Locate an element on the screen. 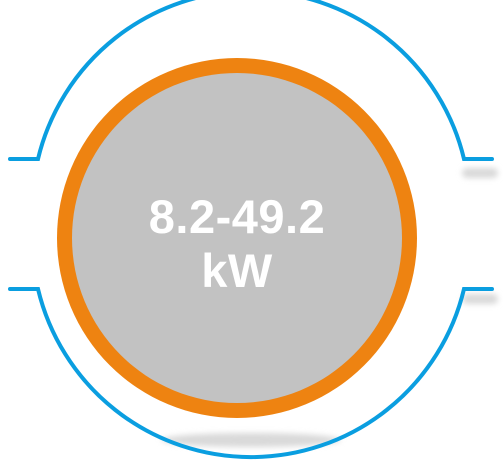 The width and height of the screenshot is (503, 465). power-unit-text: kW is located at coordinates (237, 270).